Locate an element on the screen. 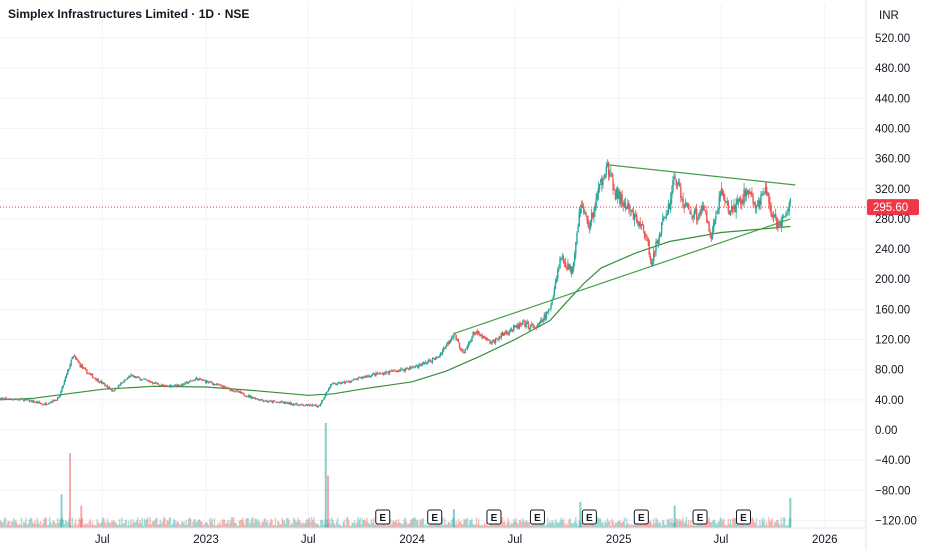 The height and width of the screenshot is (550, 932). y-tick-label: 400.00 is located at coordinates (892, 129).